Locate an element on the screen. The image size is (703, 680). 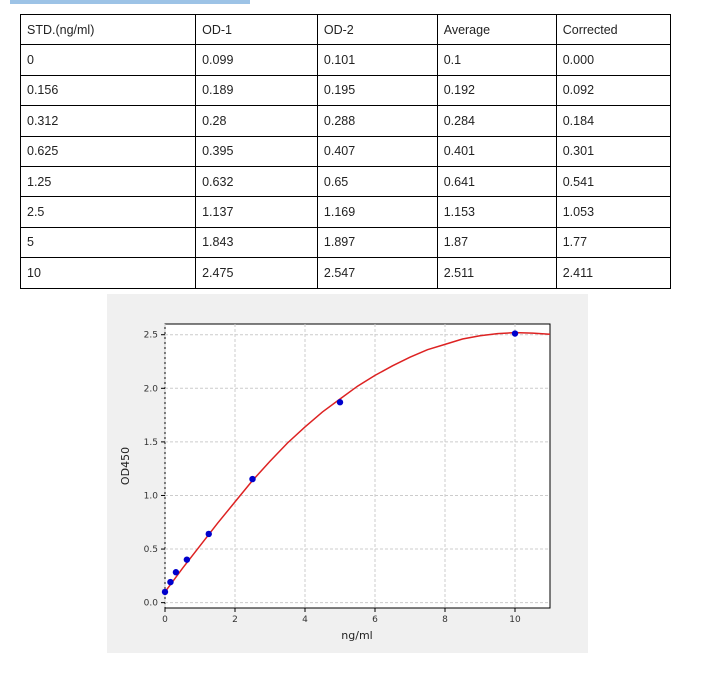
x-tick-label: 6 is located at coordinates (375, 620).